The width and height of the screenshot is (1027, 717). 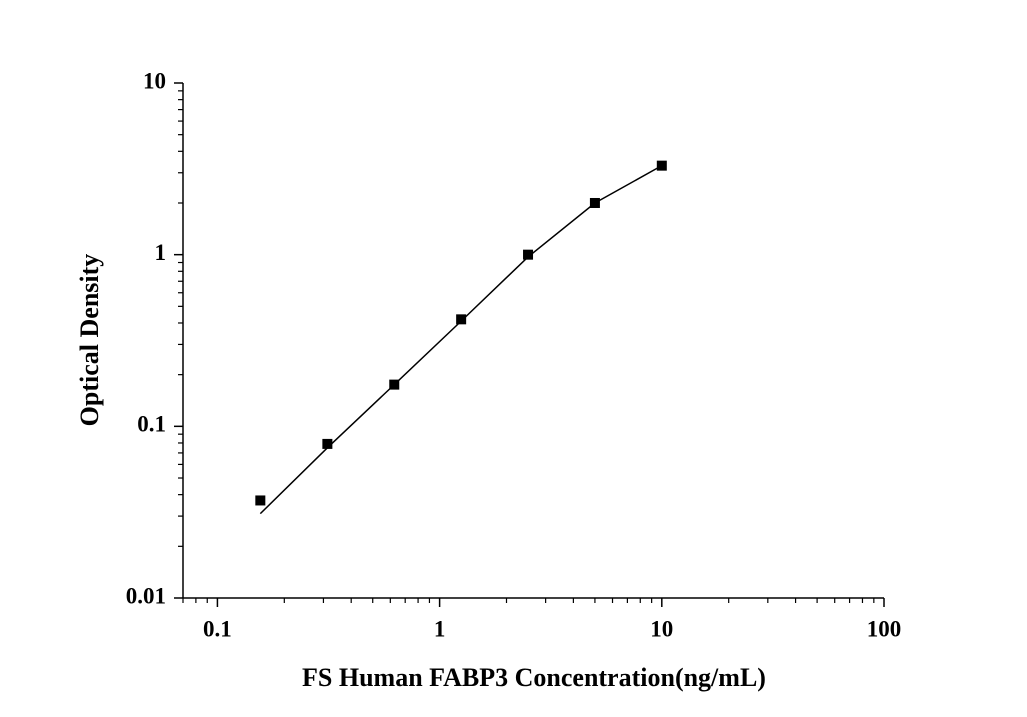 What do you see at coordinates (661, 628) in the screenshot?
I see `x-tick-label: 10` at bounding box center [661, 628].